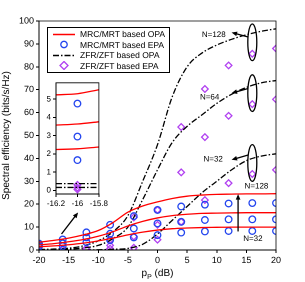  What do you see at coordinates (39, 259) in the screenshot?
I see `x-tick-label: -20` at bounding box center [39, 259].